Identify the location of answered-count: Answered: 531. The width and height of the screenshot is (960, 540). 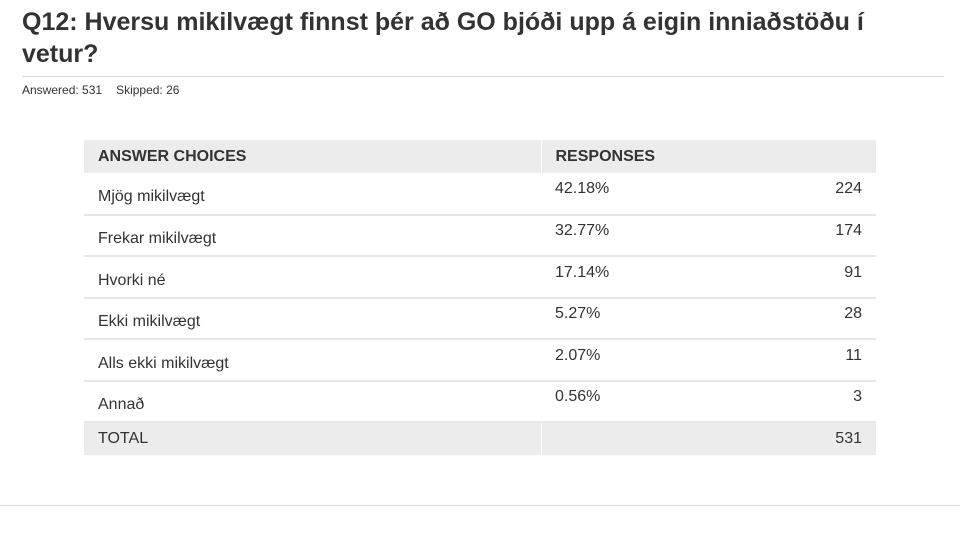
(62, 90).